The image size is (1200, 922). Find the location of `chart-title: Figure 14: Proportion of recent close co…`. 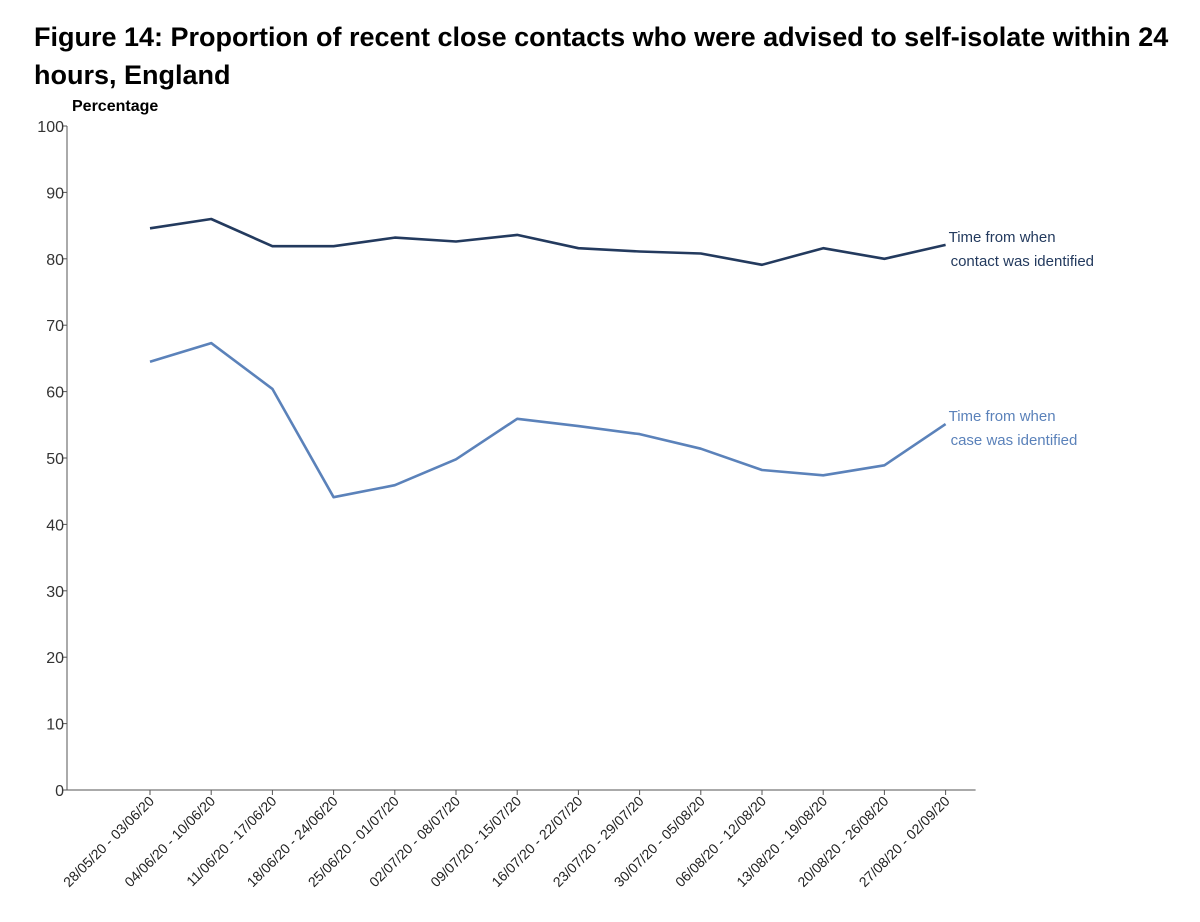

chart-title: Figure 14: Proportion of recent close co… is located at coordinates (601, 56).